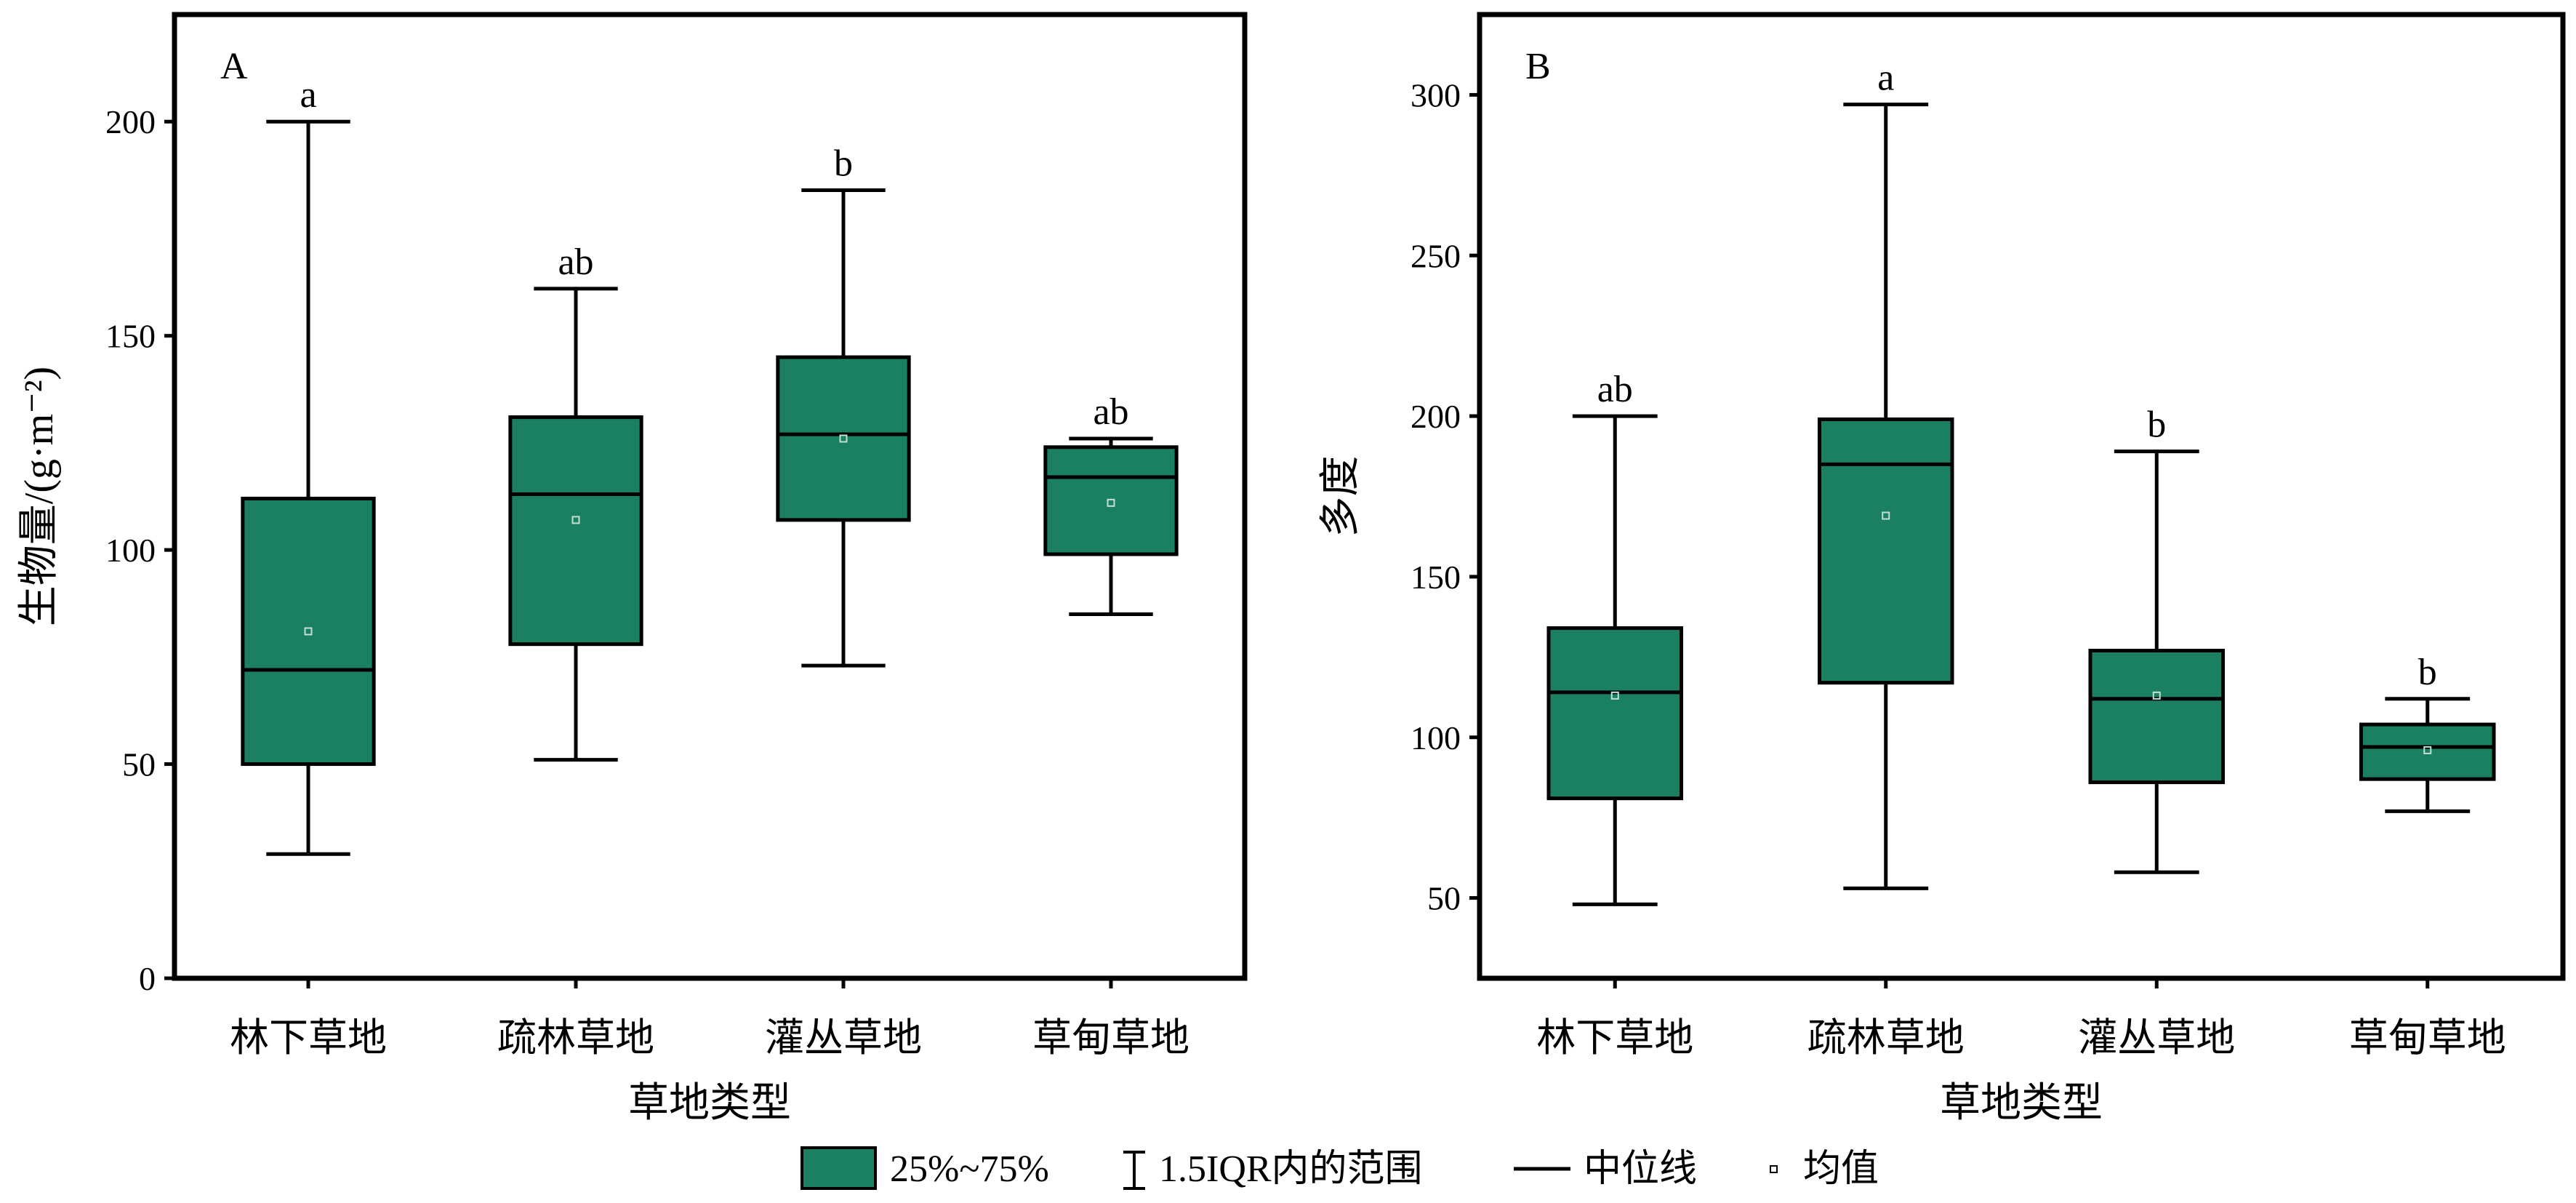 Image resolution: width=2576 pixels, height=1203 pixels. I want to click on legend-whisker-label: 1.5IQR内的范围, so click(1291, 1169).